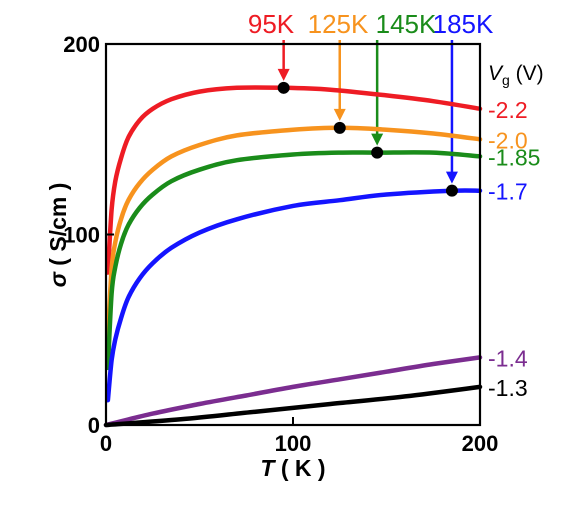 The width and height of the screenshot is (566, 514). What do you see at coordinates (293, 443) in the screenshot?
I see `x-tick-label-100: 100` at bounding box center [293, 443].